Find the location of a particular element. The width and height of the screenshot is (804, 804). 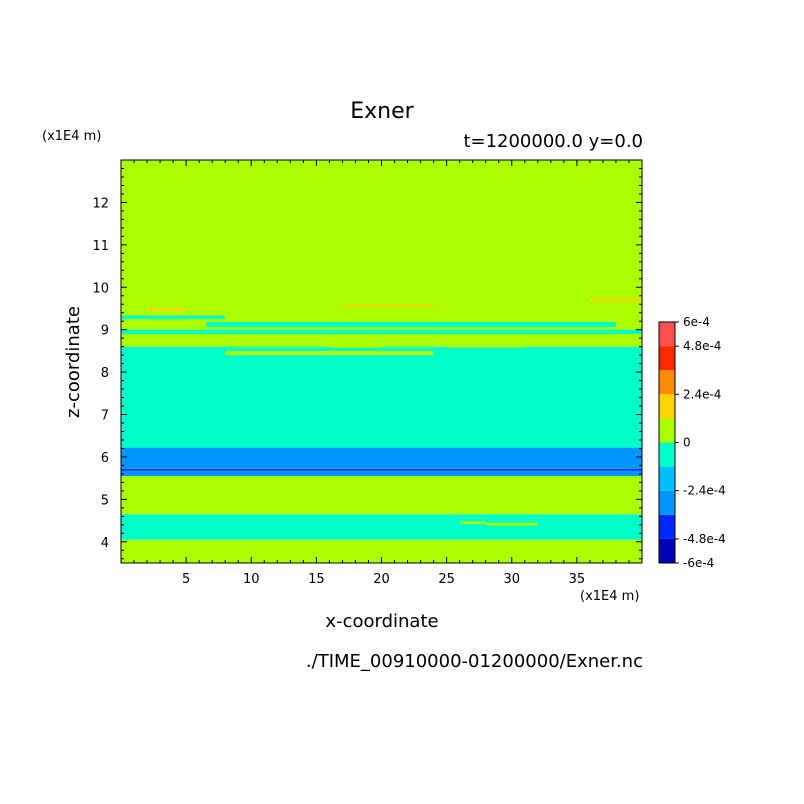

x-tick-label: 35 is located at coordinates (577, 579).